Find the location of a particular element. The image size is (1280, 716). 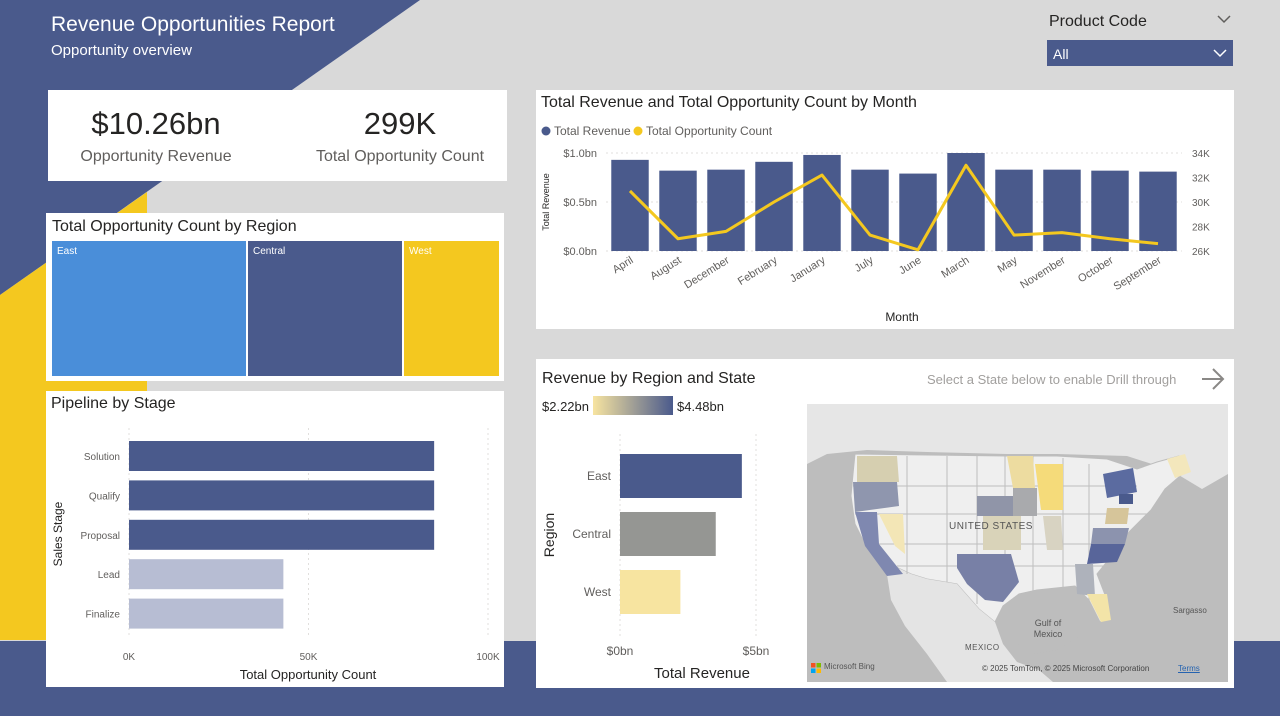

slicer-title: Product Code is located at coordinates (1098, 21).